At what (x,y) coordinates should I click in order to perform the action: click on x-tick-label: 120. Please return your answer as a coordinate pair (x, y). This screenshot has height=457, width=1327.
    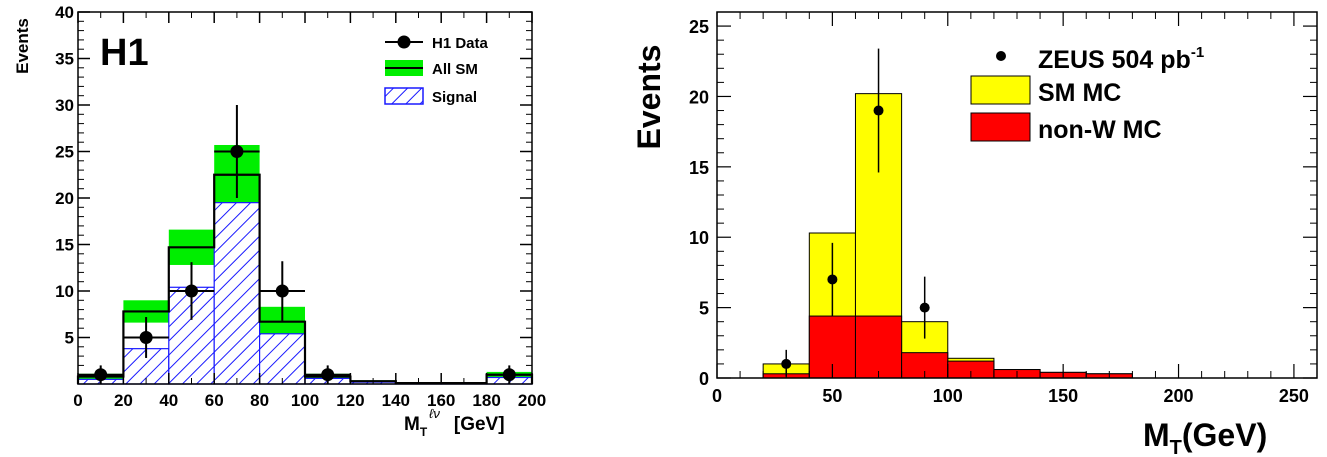
    Looking at the image, I should click on (350, 400).